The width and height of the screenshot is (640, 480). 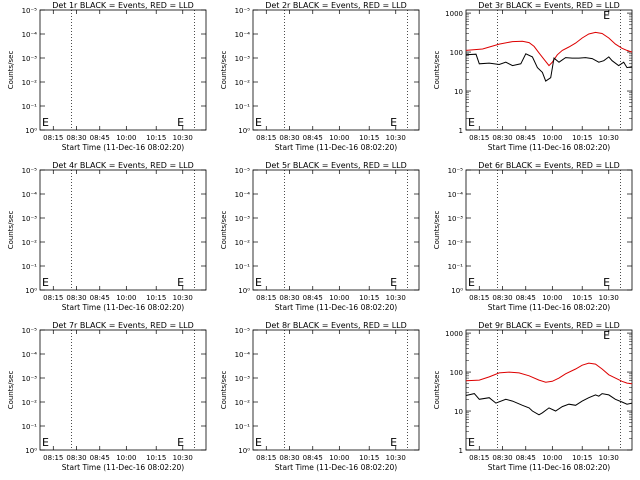 I want to click on panel-title: Det 8r BLACK = Events, RED = LLD, so click(x=336, y=325).